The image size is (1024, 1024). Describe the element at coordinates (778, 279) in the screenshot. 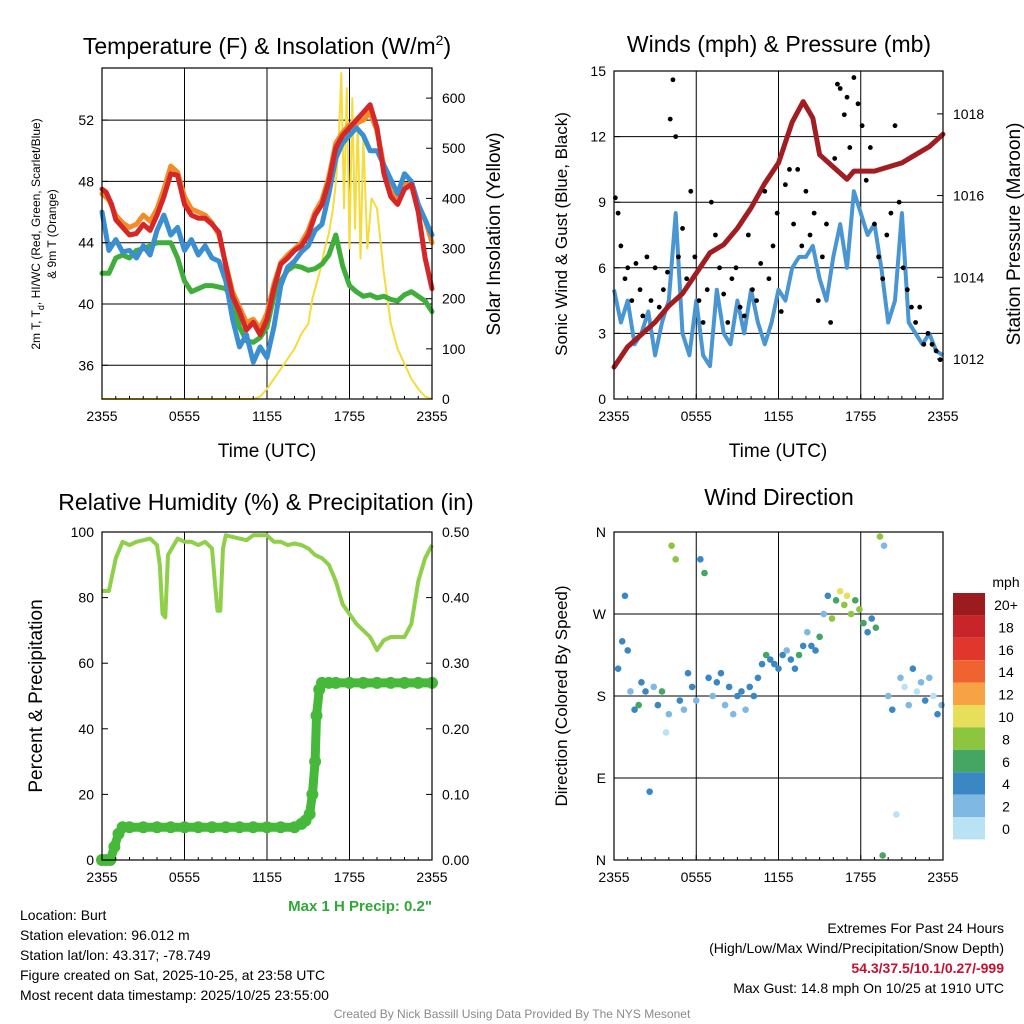

I see `series-line-sonic-wind` at that location.